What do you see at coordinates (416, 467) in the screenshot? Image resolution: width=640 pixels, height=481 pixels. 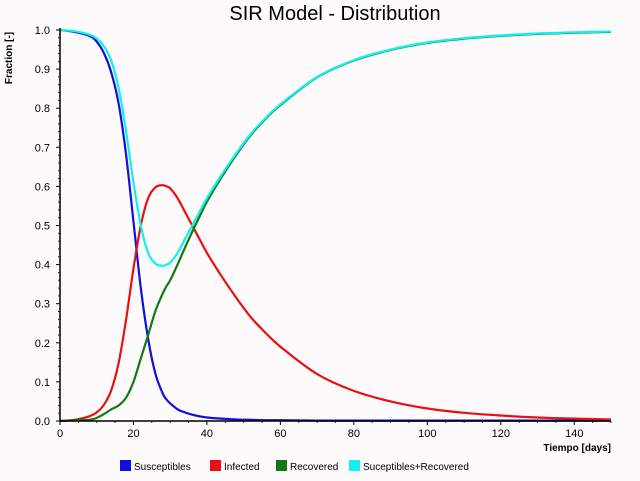 I see `legend-label-3: Suceptibles+Recovered` at bounding box center [416, 467].